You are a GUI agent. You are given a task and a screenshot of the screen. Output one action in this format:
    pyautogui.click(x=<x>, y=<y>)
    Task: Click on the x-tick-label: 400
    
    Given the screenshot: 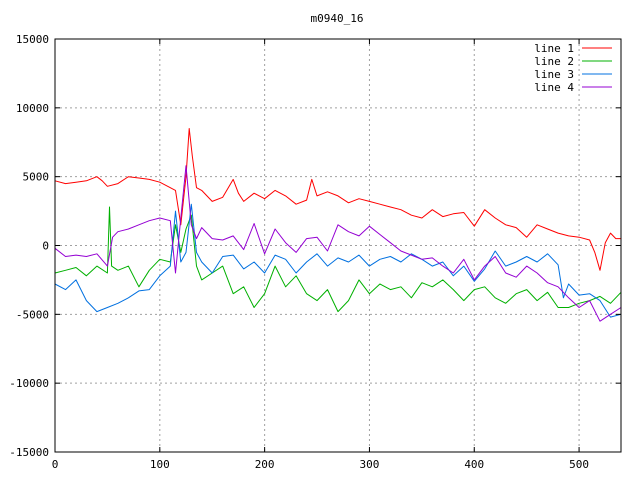 What is the action you would take?
    pyautogui.click(x=474, y=464)
    